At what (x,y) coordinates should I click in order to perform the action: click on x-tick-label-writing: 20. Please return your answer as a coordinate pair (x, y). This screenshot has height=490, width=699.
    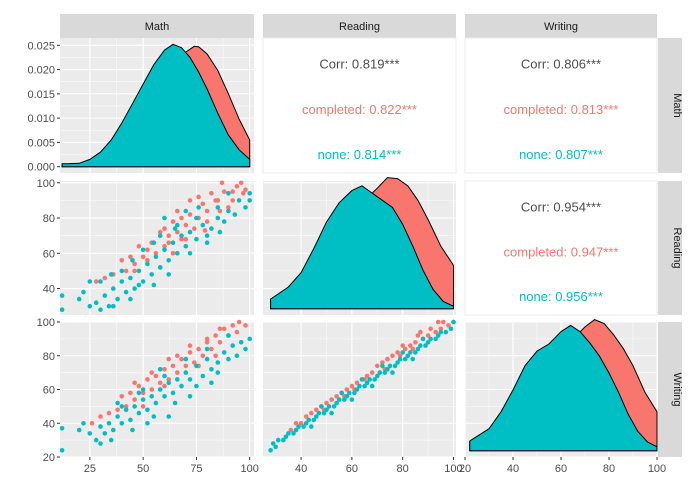
    Looking at the image, I should click on (465, 469).